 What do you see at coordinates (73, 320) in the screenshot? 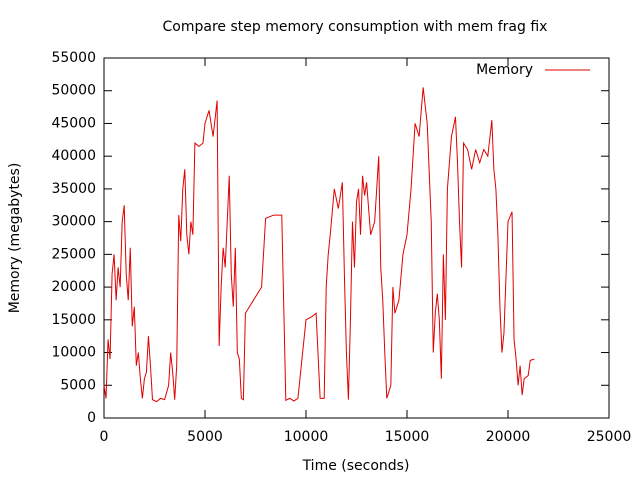
I see `y-tick-label: 15000` at bounding box center [73, 320].